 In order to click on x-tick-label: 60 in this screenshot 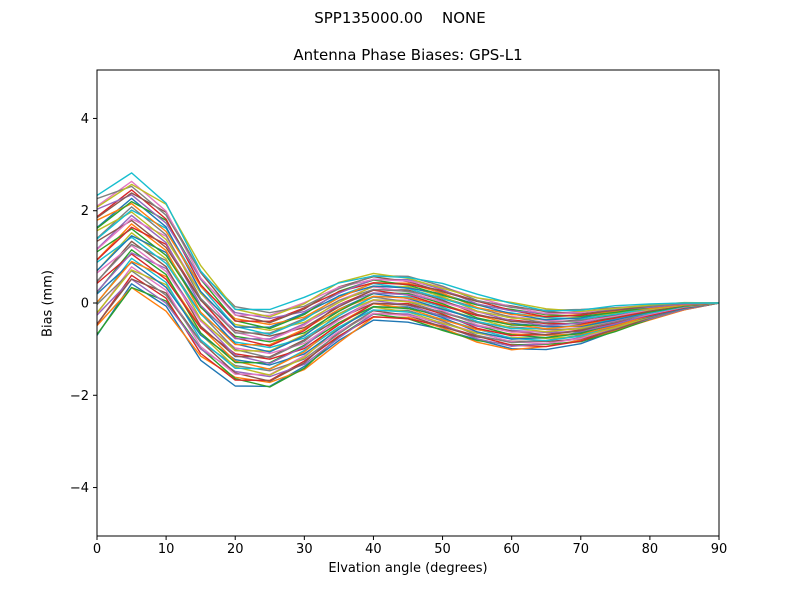, I will do `click(511, 549)`.